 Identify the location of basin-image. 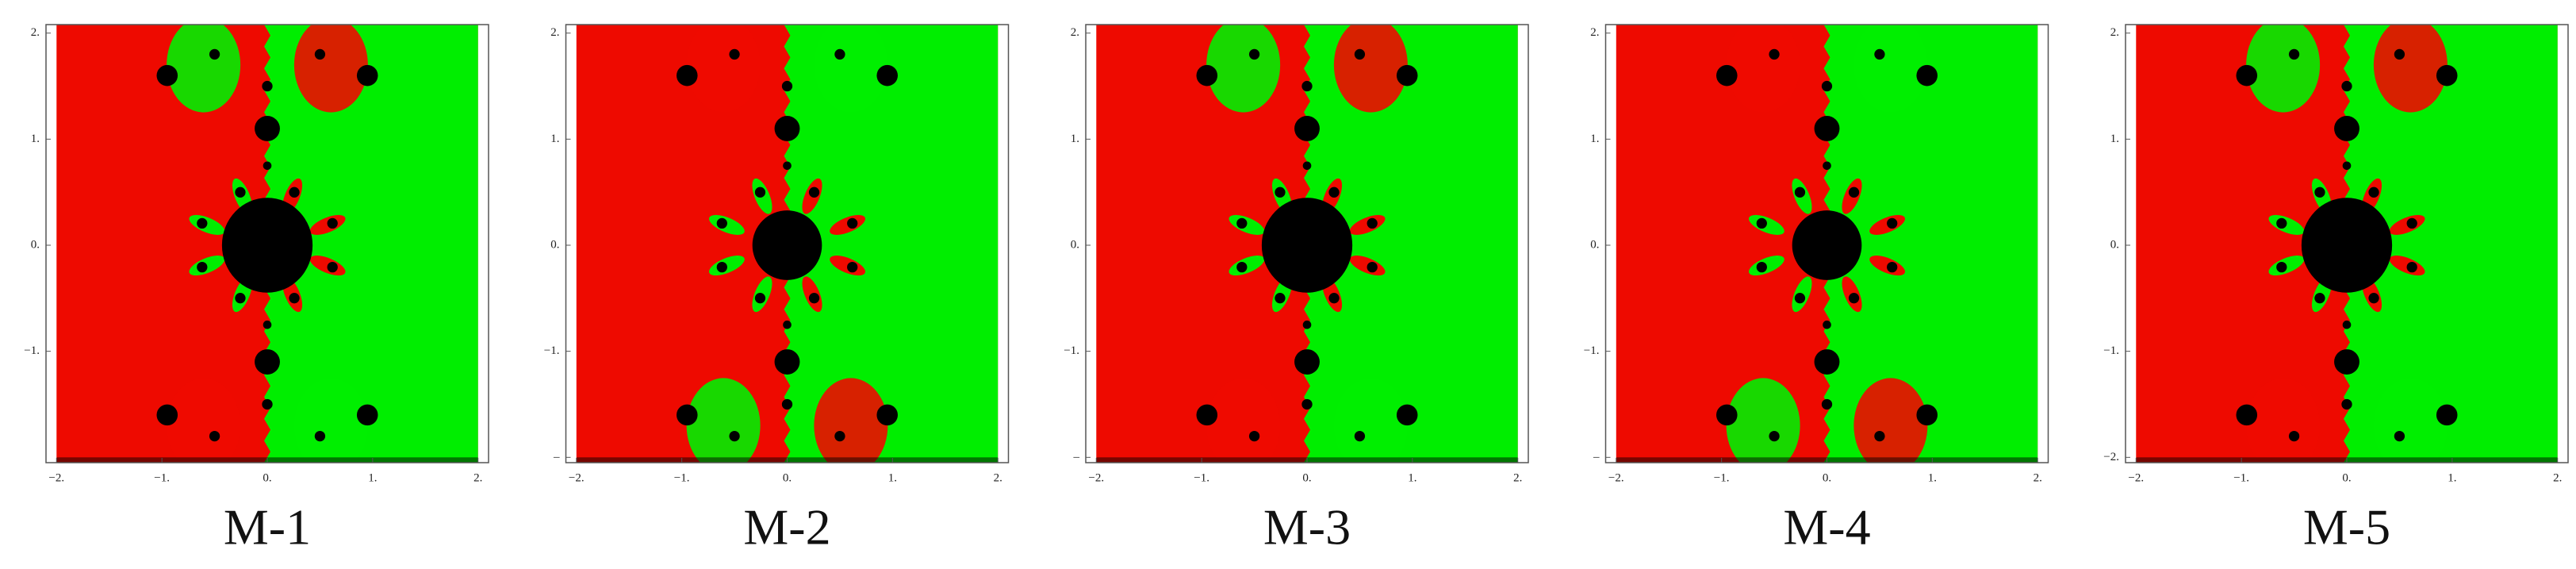
(1827, 244).